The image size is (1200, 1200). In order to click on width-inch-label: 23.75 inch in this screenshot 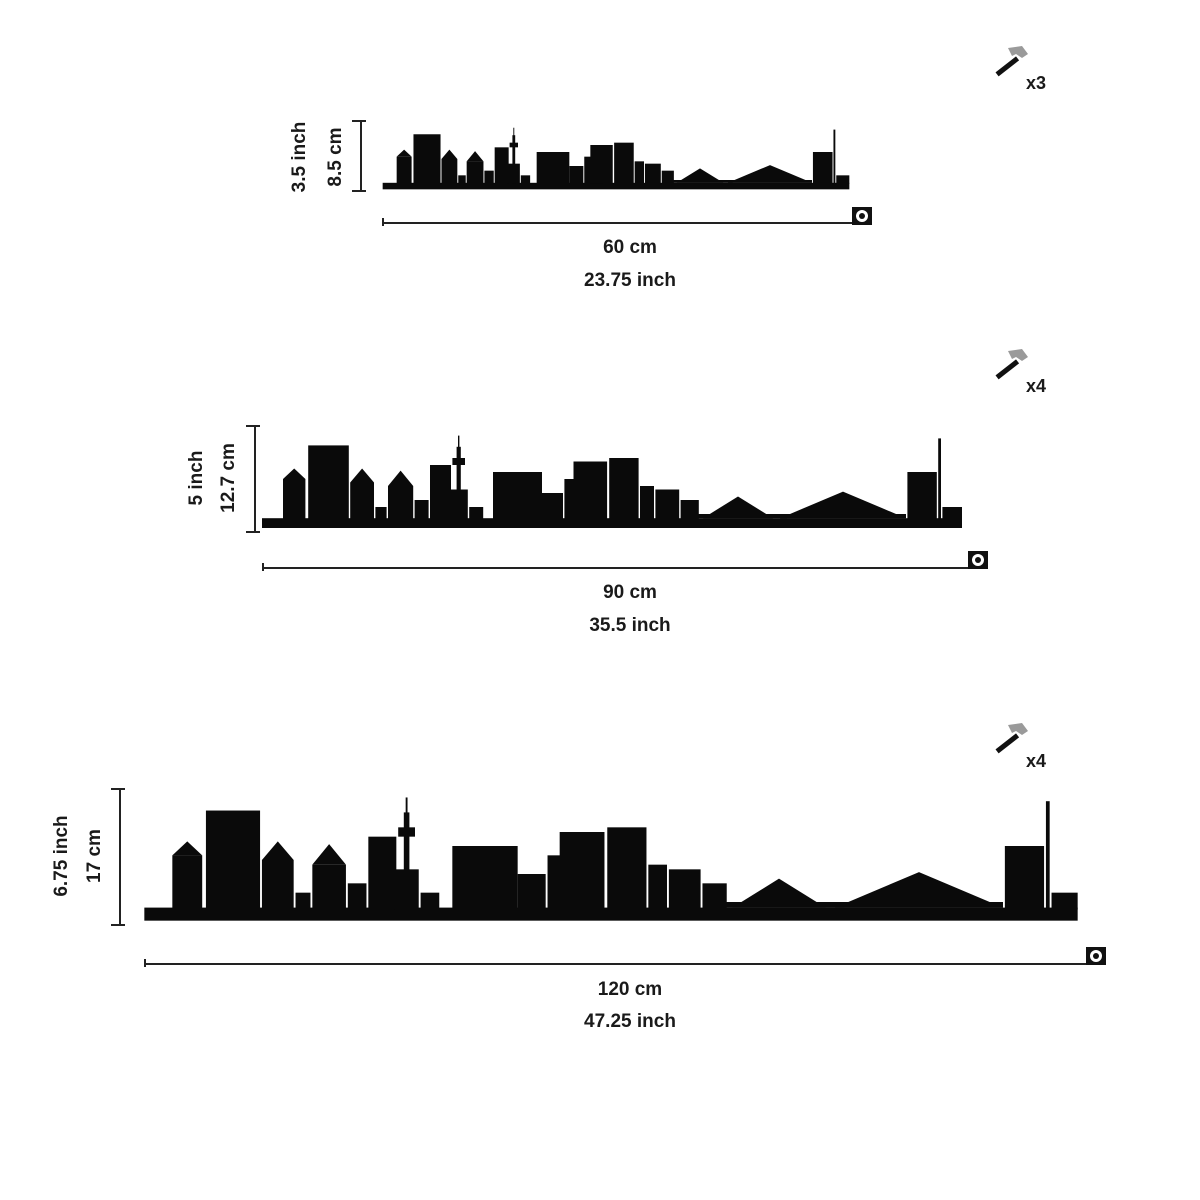, I will do `click(630, 280)`.